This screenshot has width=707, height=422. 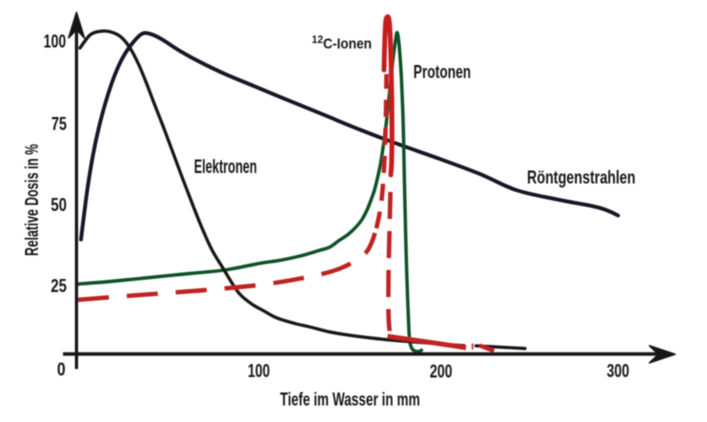 What do you see at coordinates (59, 204) in the screenshot?
I see `svg-text: 50` at bounding box center [59, 204].